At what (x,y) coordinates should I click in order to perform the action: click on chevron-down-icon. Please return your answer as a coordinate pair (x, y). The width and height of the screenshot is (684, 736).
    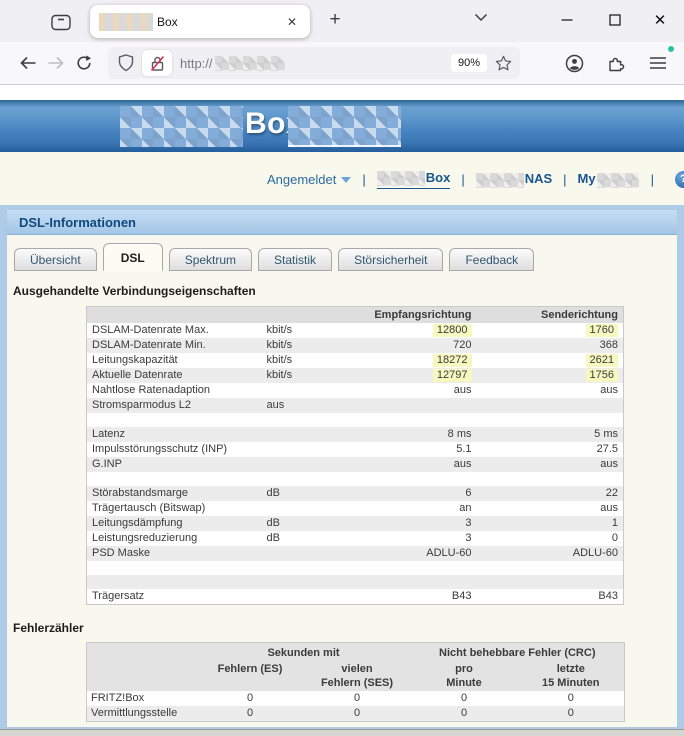
    Looking at the image, I should click on (346, 179).